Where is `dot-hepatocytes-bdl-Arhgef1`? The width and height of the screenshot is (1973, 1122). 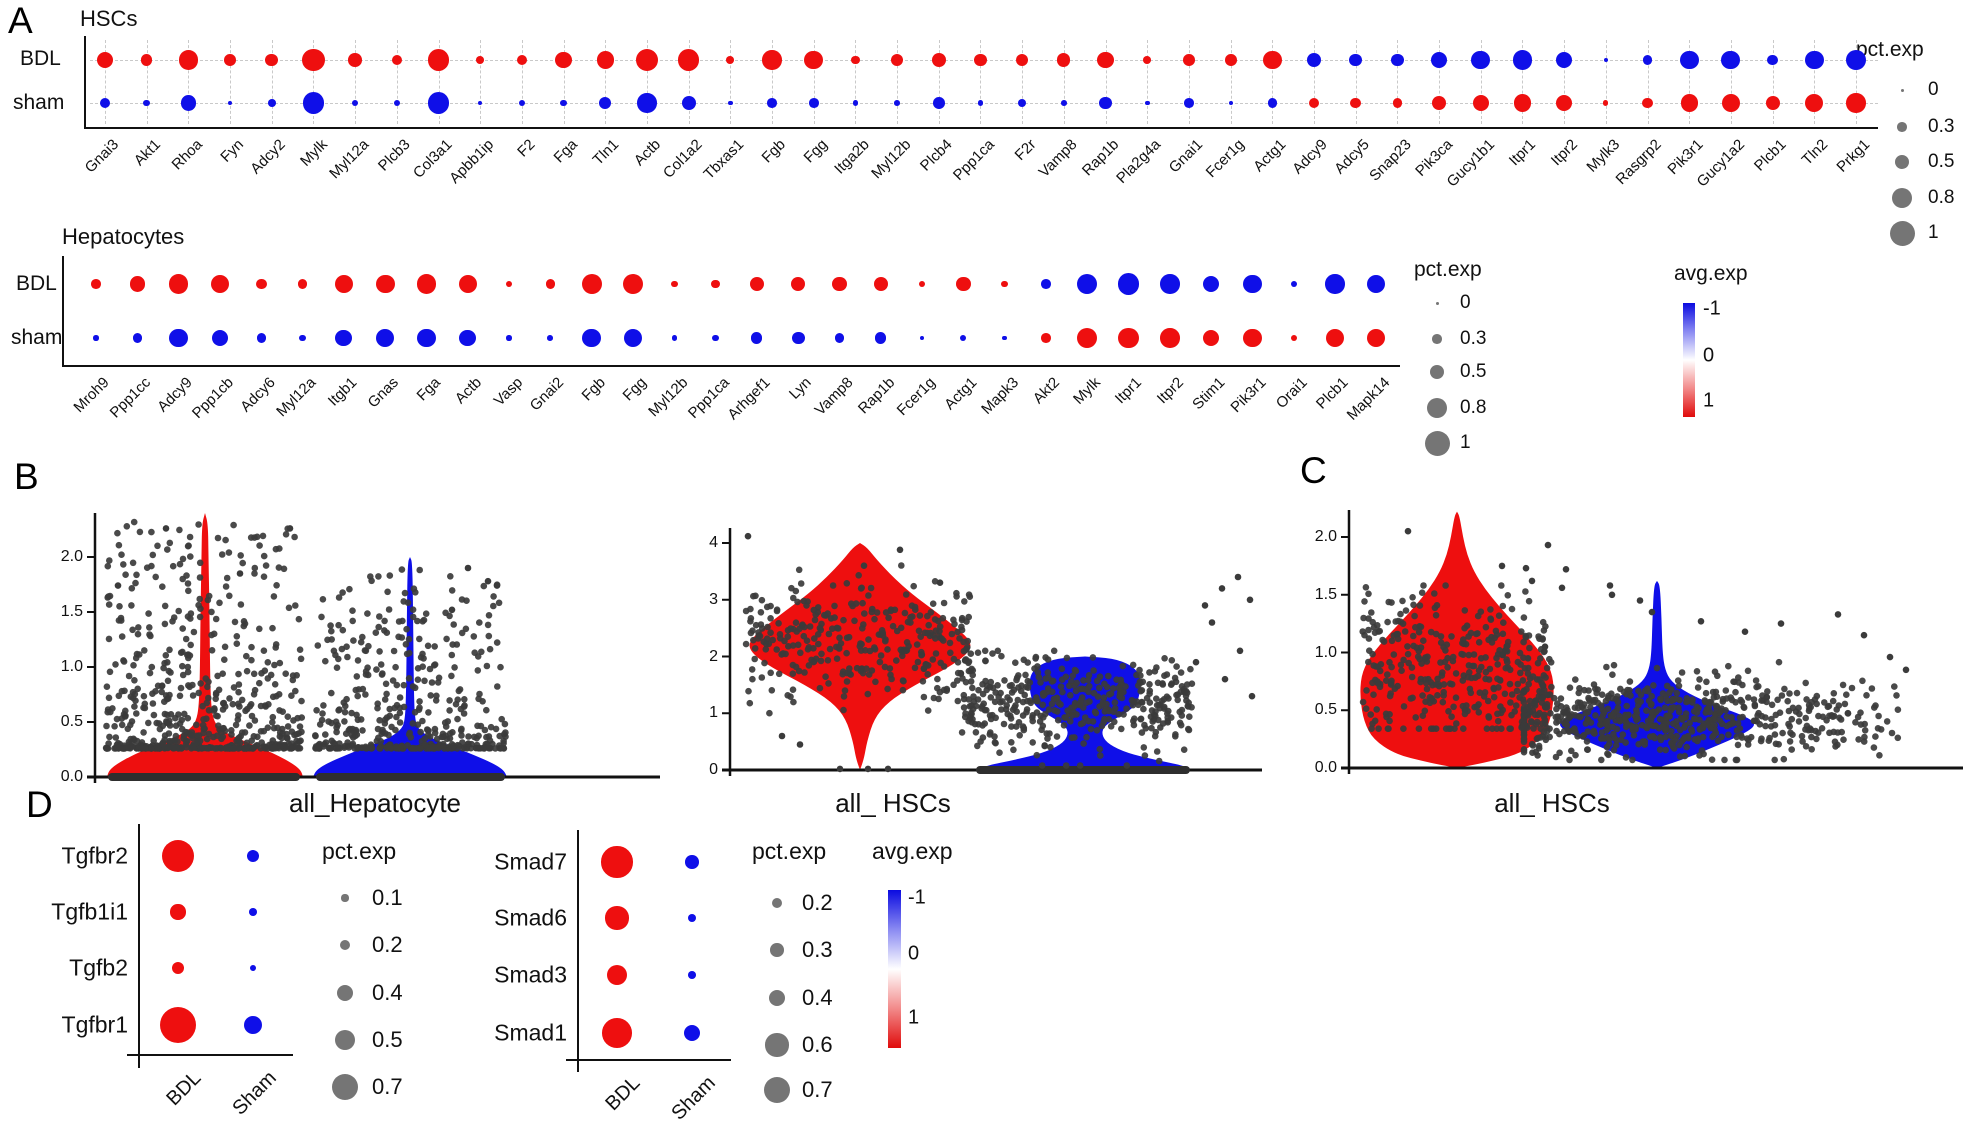 dot-hepatocytes-bdl-Arhgef1 is located at coordinates (756, 284).